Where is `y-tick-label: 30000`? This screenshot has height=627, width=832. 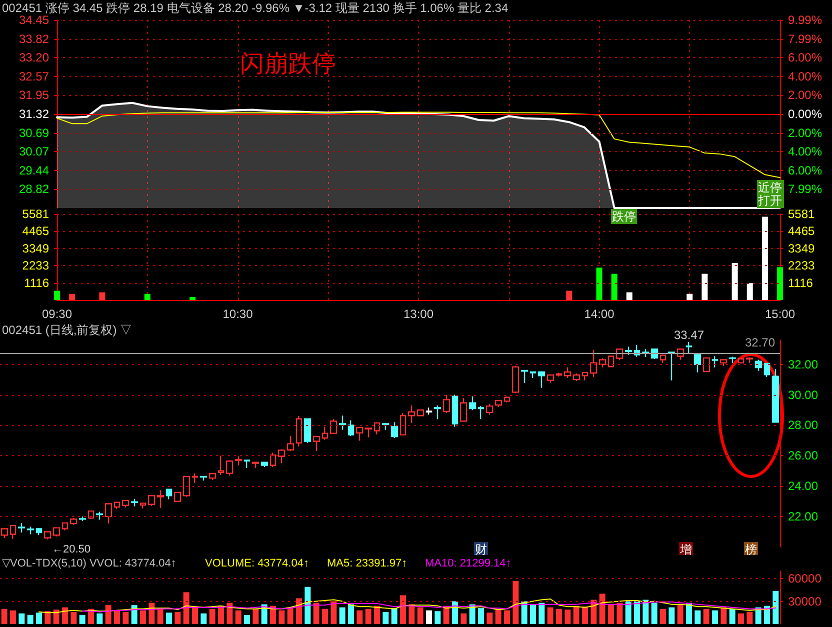
y-tick-label: 30000 is located at coordinates (805, 601).